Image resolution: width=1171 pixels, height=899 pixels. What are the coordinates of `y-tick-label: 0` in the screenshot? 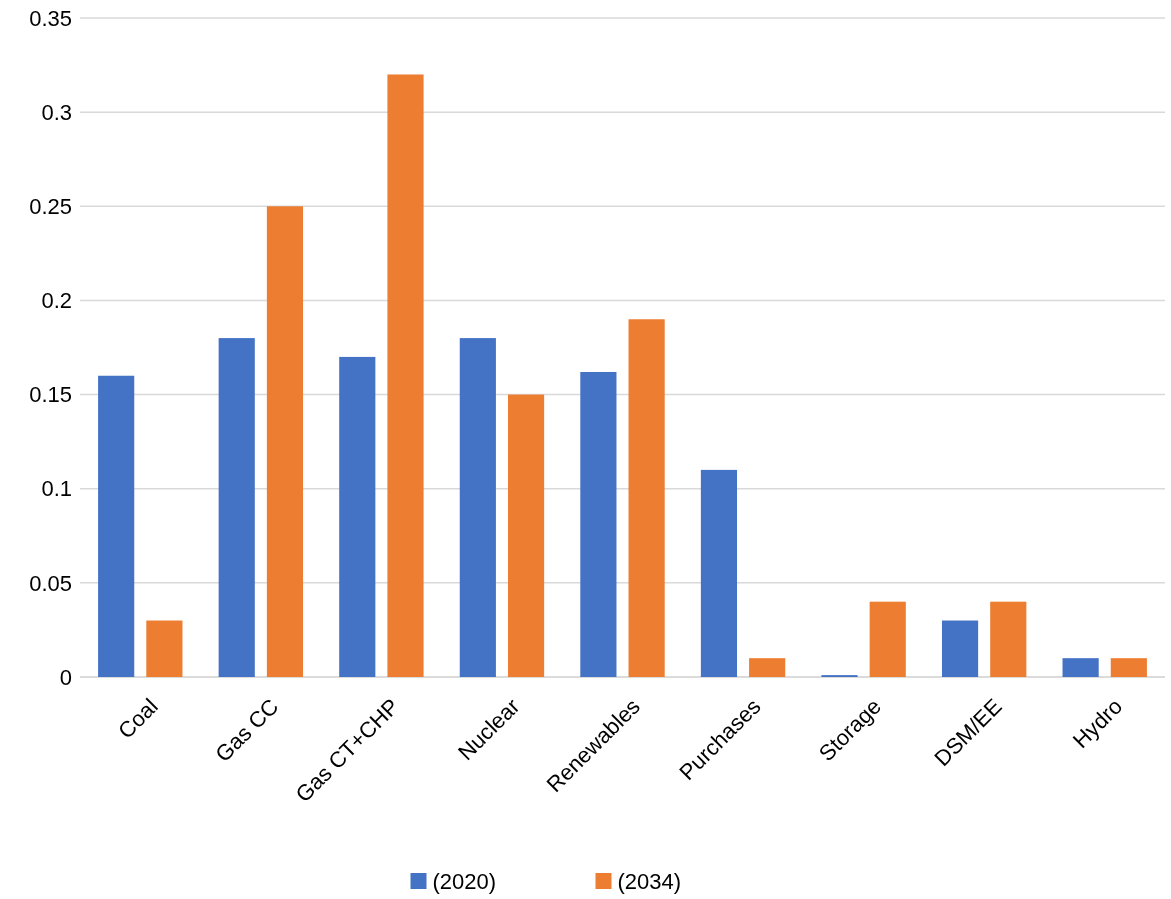 It's located at (65, 677).